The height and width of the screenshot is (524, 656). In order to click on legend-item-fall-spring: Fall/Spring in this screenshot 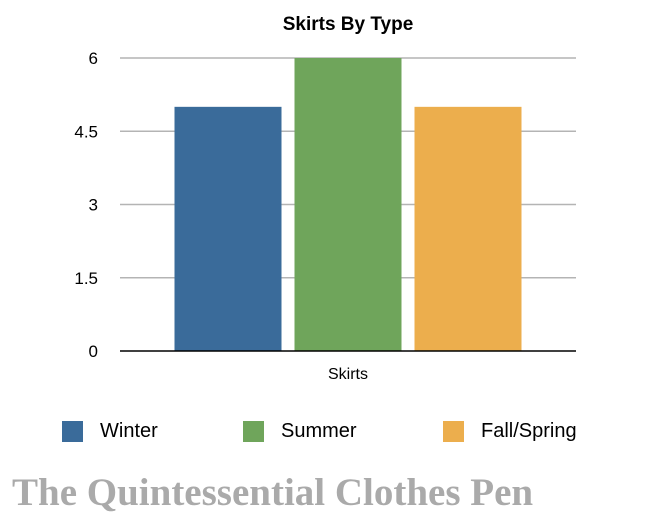, I will do `click(510, 431)`.